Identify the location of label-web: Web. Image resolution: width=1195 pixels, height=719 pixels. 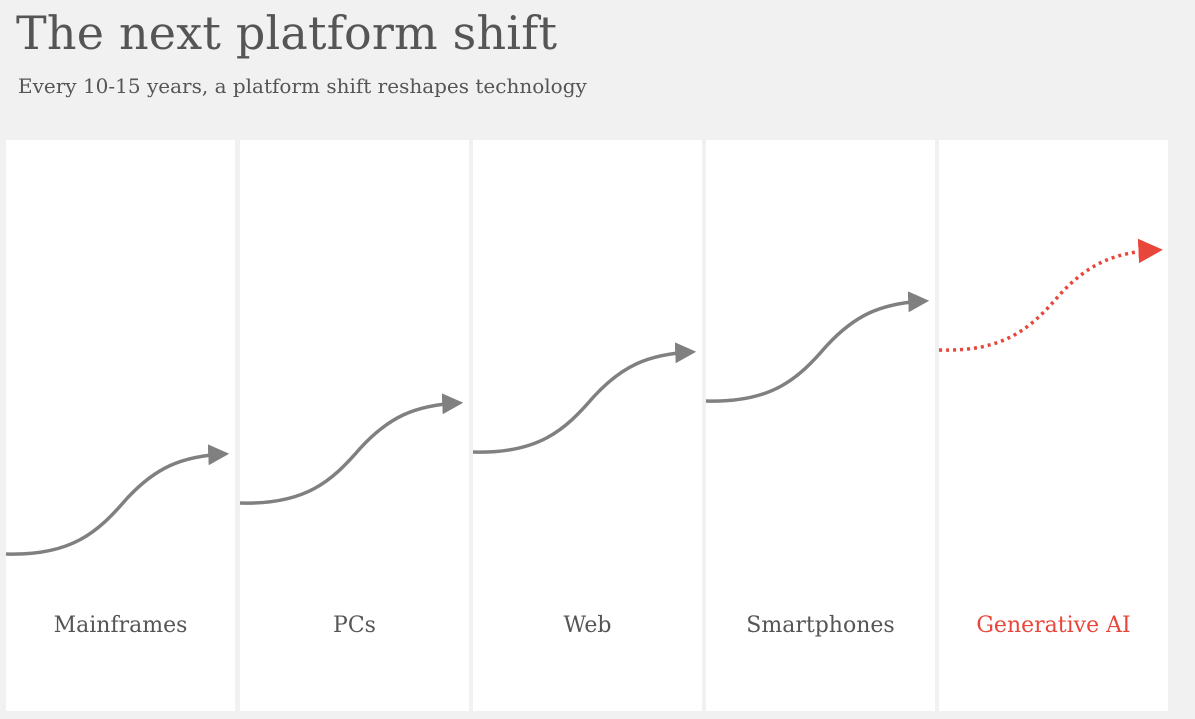
(587, 625).